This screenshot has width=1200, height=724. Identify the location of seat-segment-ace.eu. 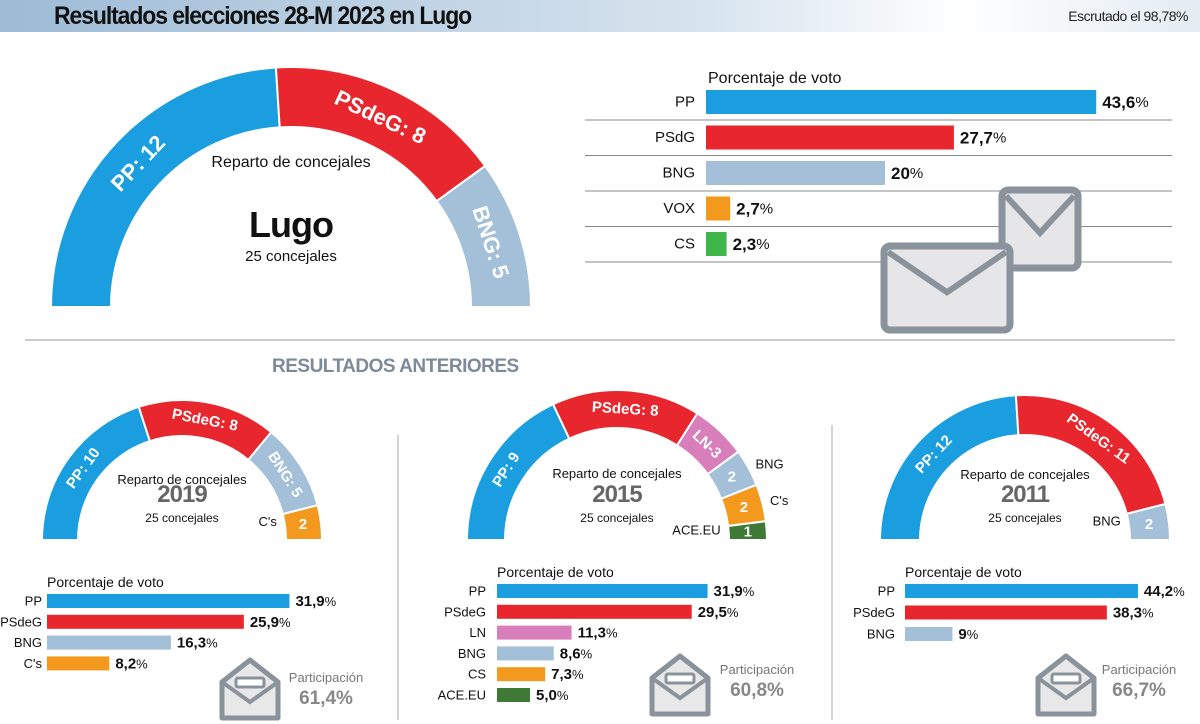
(747, 530).